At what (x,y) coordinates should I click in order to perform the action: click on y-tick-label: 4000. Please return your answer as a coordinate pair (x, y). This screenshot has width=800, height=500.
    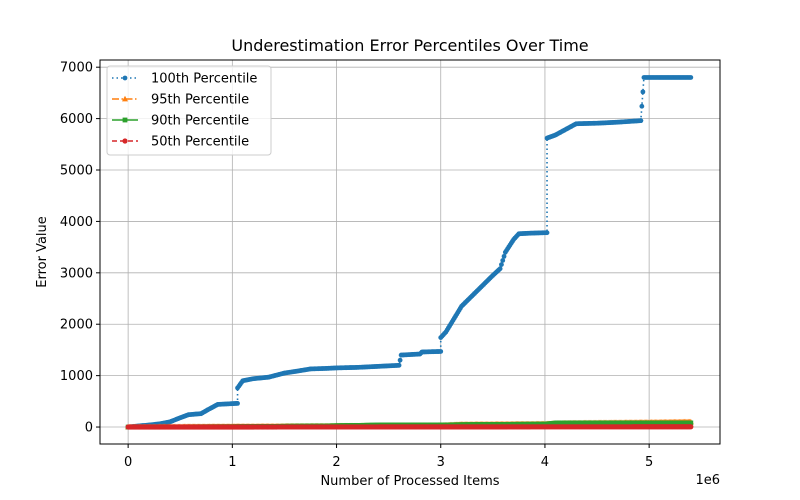
    Looking at the image, I should click on (76, 222).